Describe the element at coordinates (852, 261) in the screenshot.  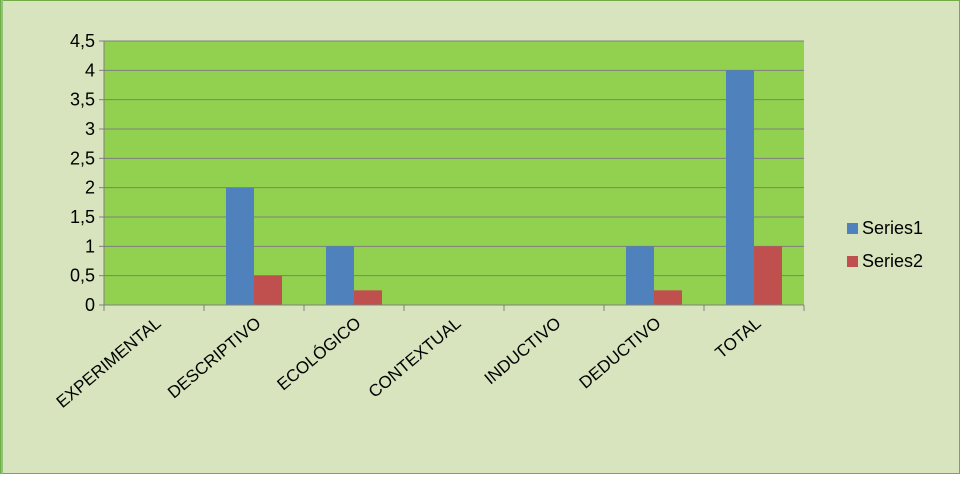
I see `legend-swatch-series2` at that location.